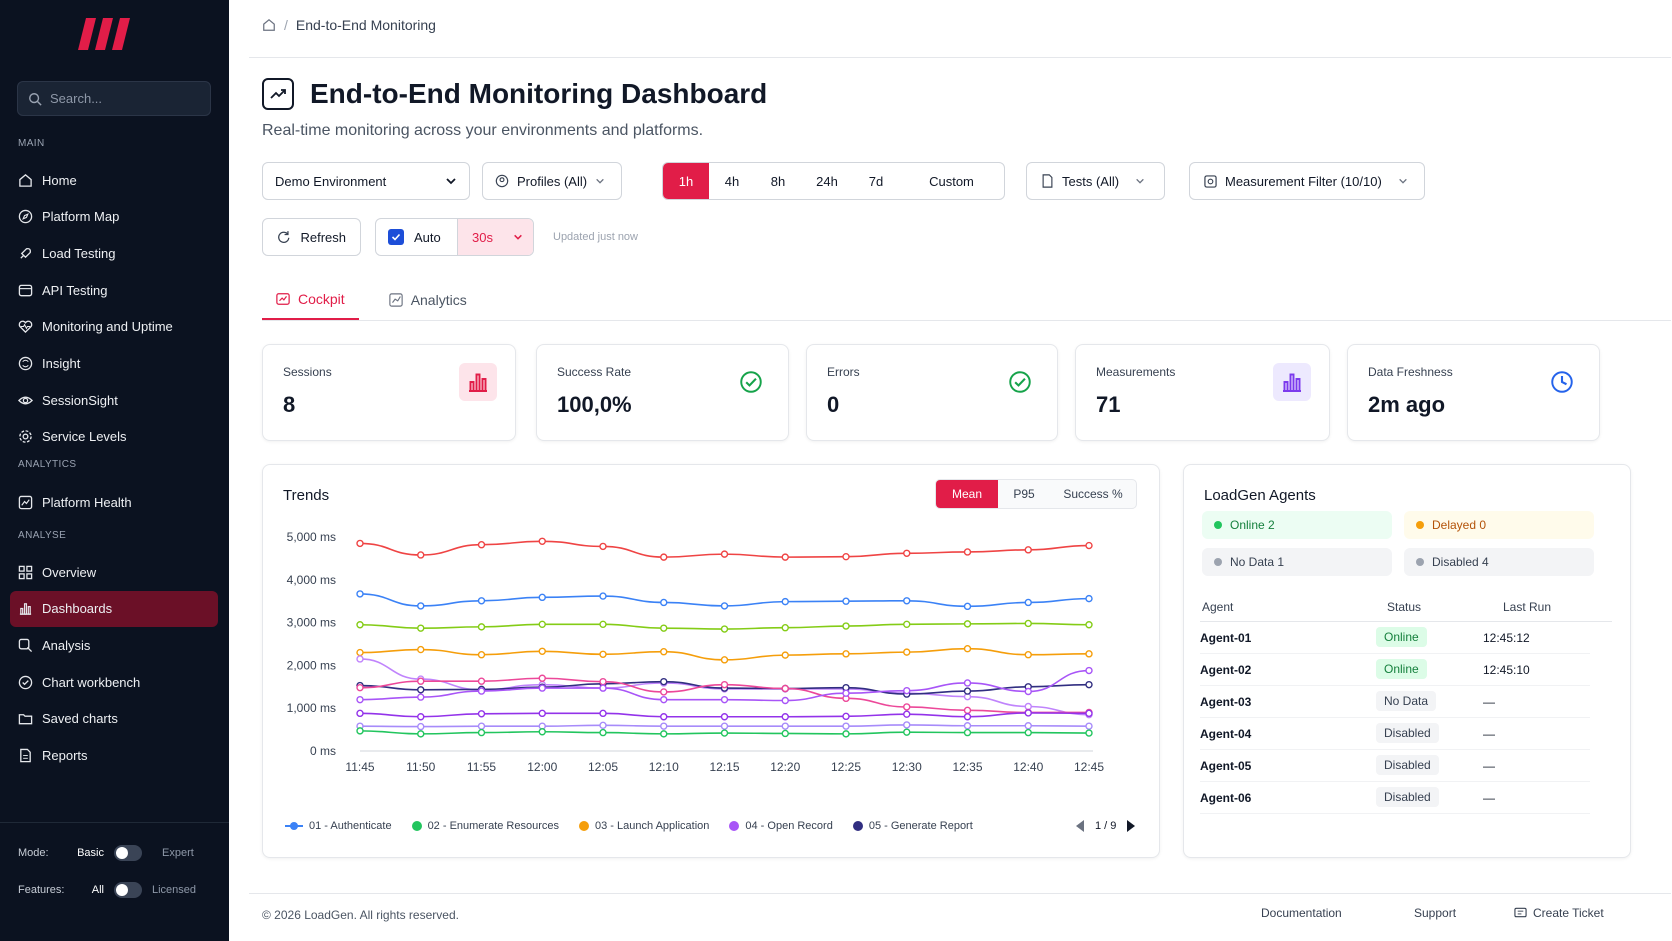  Describe the element at coordinates (967, 767) in the screenshot. I see `x-tick-label: 12:35` at that location.